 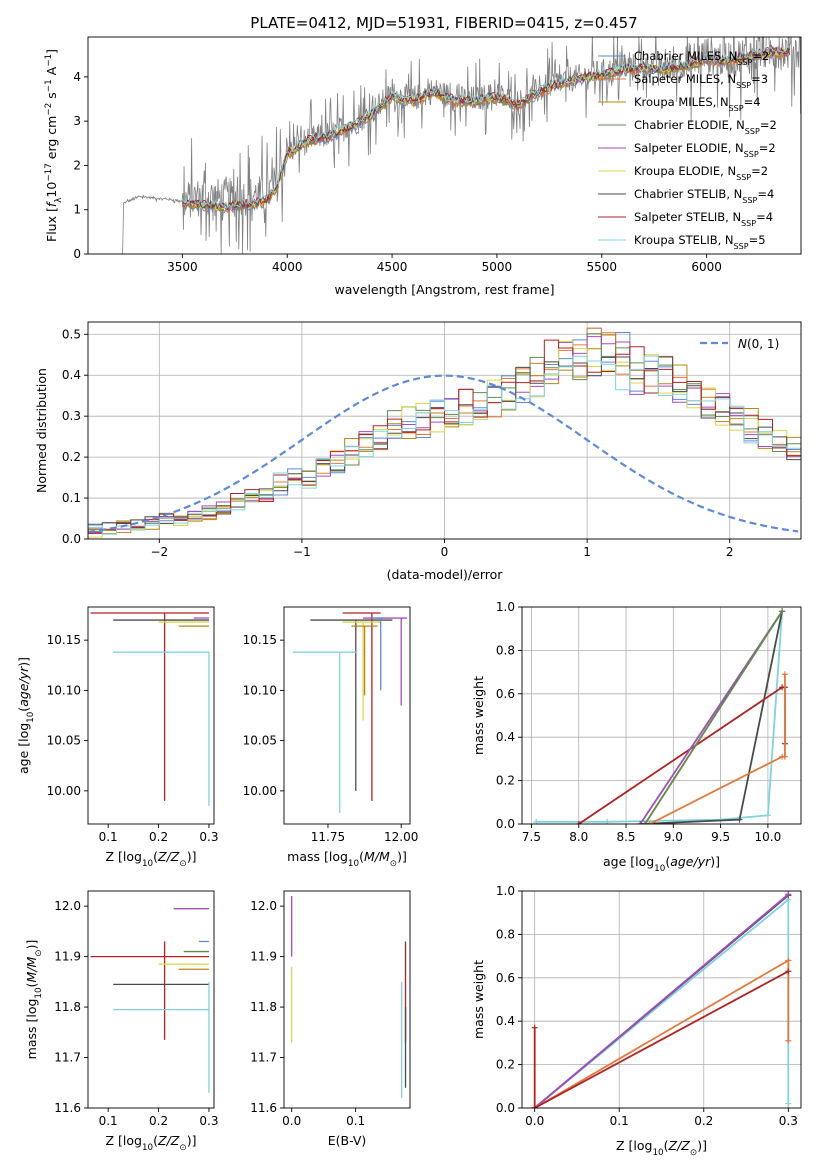 What do you see at coordinates (350, 712) in the screenshot?
I see `plot-area-age_vs_mass` at bounding box center [350, 712].